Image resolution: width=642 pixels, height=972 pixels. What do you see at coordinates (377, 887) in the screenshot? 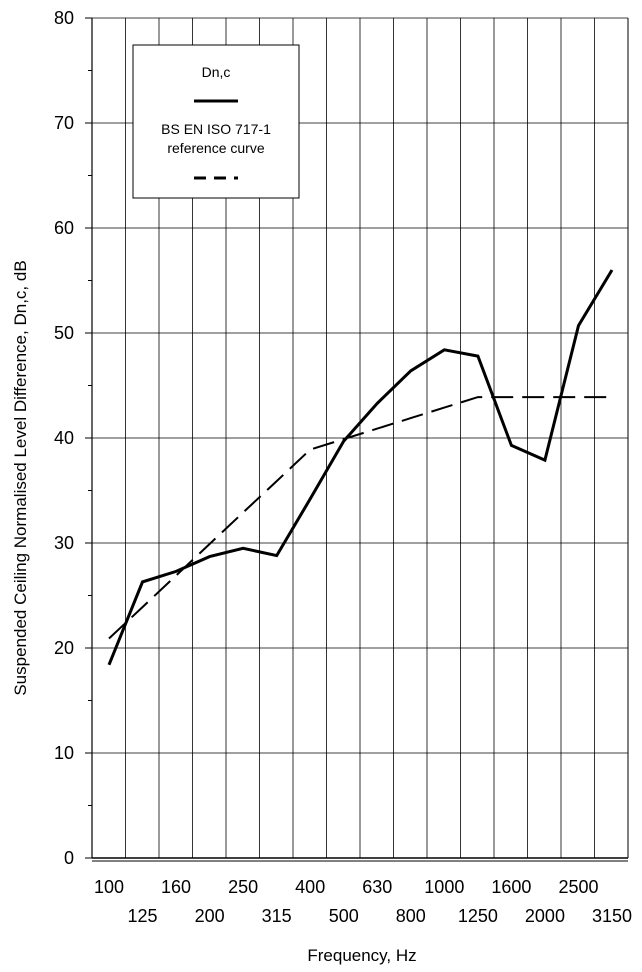
I see `x-tick-label: 630` at bounding box center [377, 887].